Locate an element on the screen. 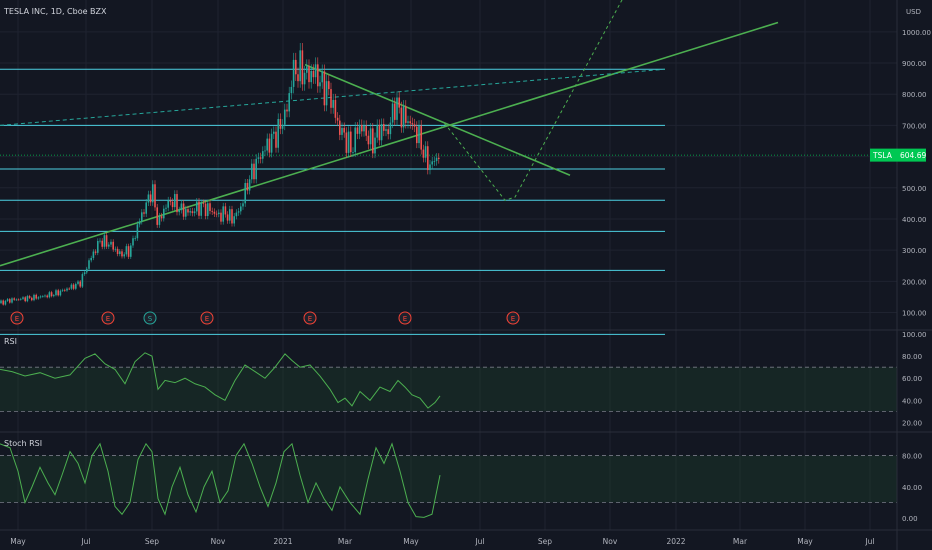  symbol-header: TESLA INC, 1D, Cboe BZX is located at coordinates (55, 11).